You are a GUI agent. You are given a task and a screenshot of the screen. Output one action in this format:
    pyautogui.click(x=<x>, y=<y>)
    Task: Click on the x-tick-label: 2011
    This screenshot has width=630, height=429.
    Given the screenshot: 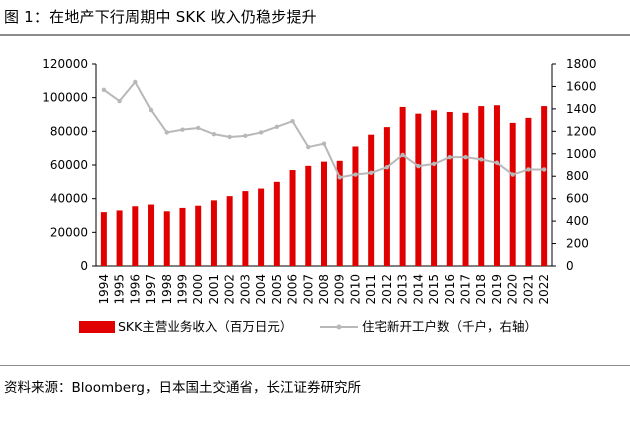 What is the action you would take?
    pyautogui.click(x=371, y=289)
    